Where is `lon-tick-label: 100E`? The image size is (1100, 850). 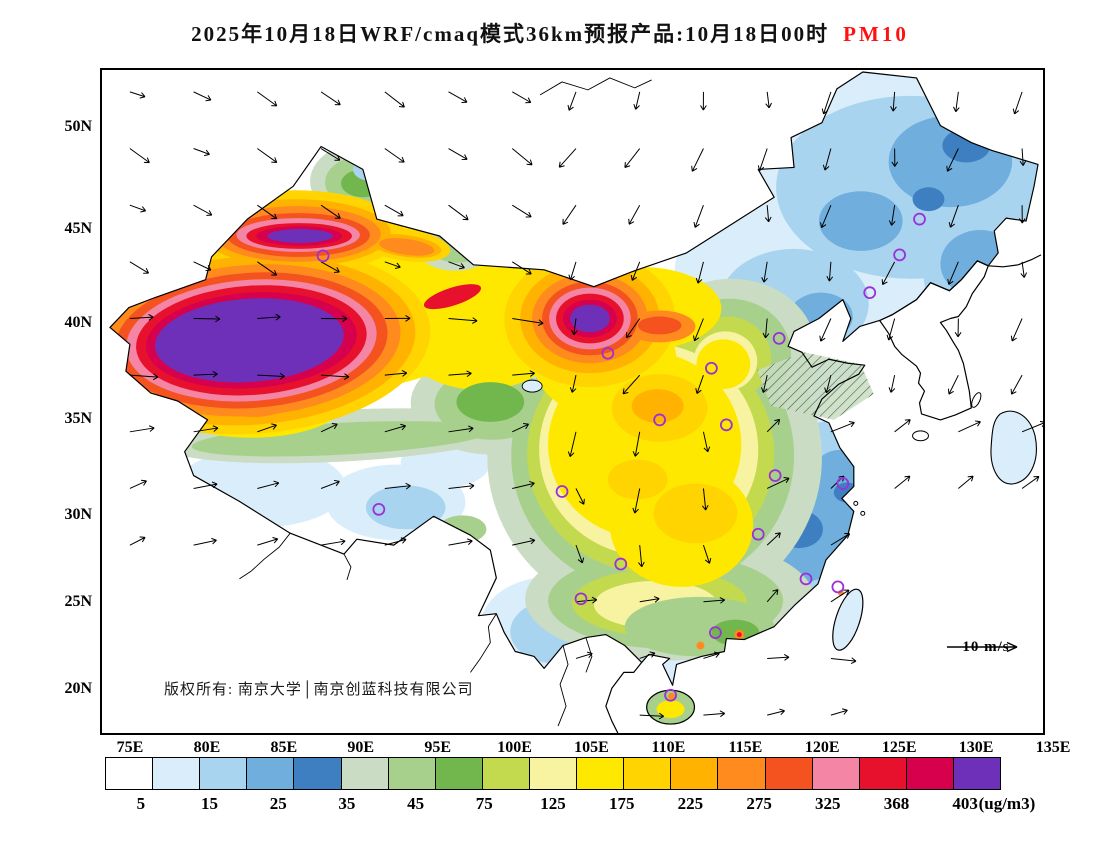
lon-tick-label: 100E is located at coordinates (514, 747).